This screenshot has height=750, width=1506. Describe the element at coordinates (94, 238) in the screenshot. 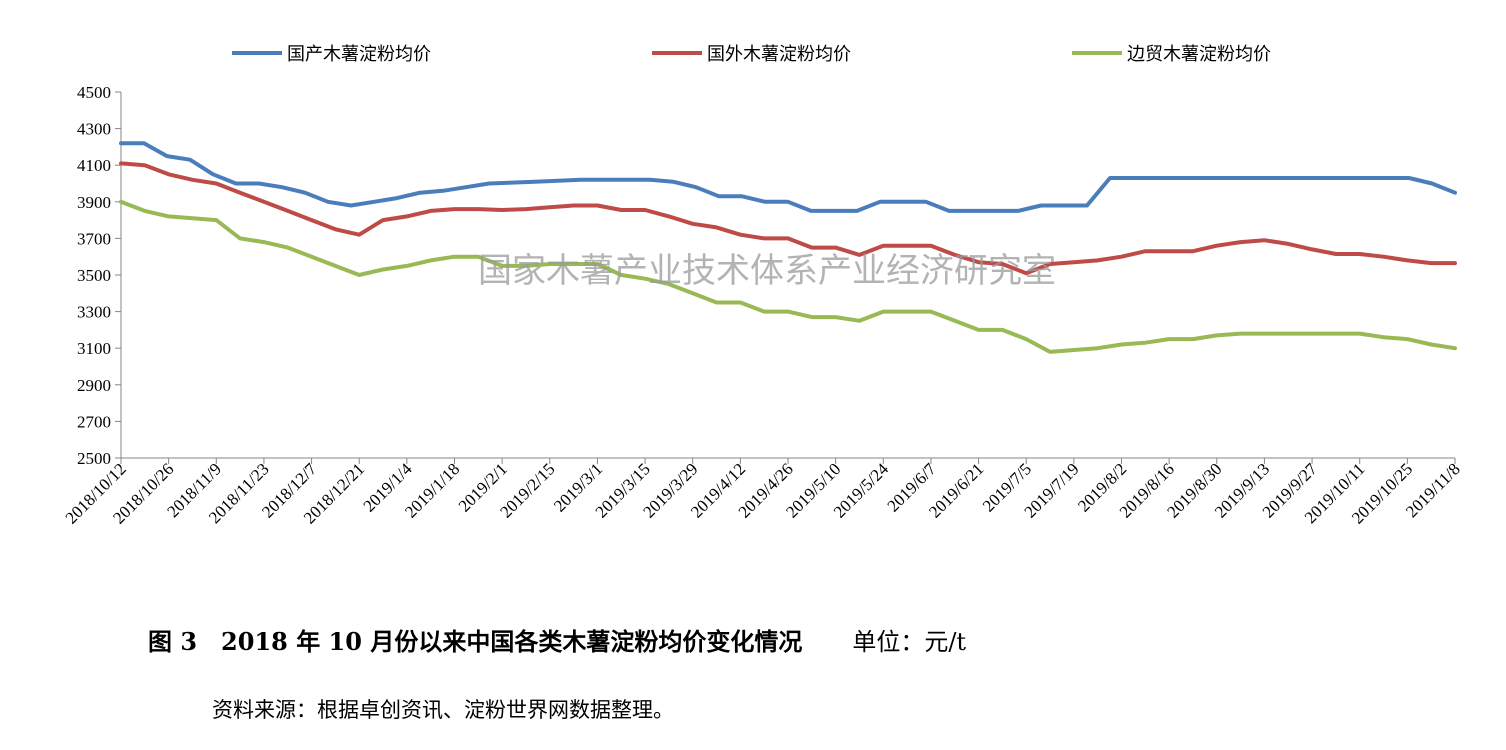

I see `y-tick-label: 3700` at that location.